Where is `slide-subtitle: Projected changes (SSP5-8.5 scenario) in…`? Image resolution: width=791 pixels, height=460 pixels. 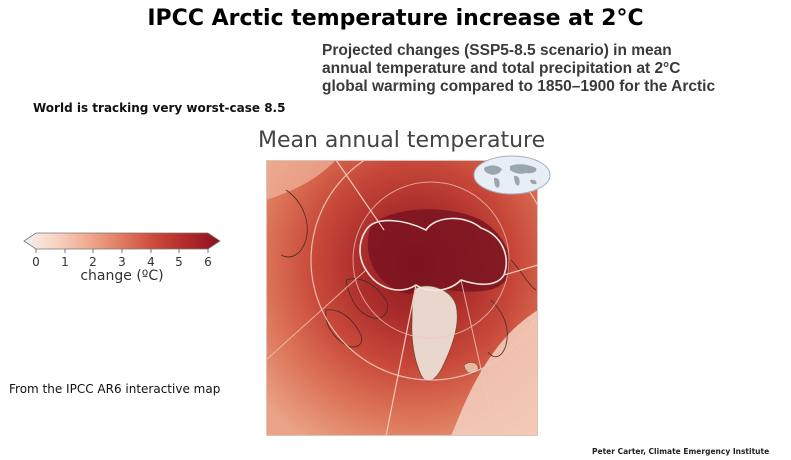
slide-subtitle: Projected changes (SSP5-8.5 scenario) in… is located at coordinates (519, 68).